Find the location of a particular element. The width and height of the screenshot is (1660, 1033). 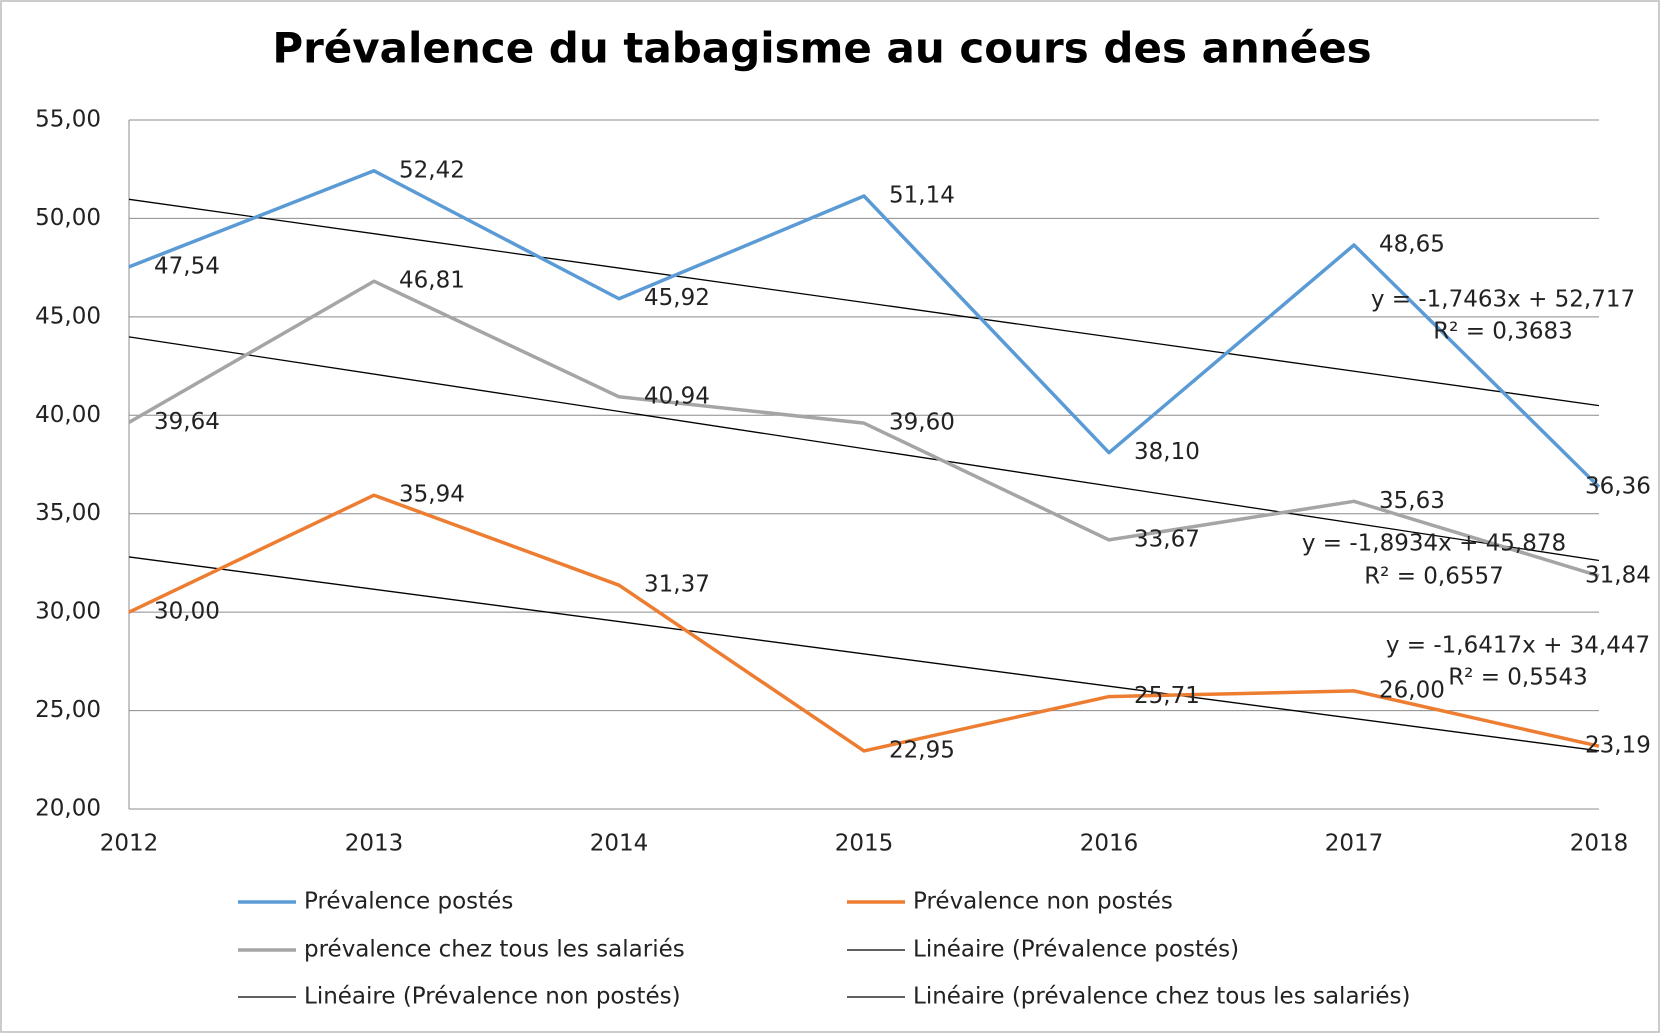

trend-equation: y = -1,6417x + 34,447 is located at coordinates (1518, 646).